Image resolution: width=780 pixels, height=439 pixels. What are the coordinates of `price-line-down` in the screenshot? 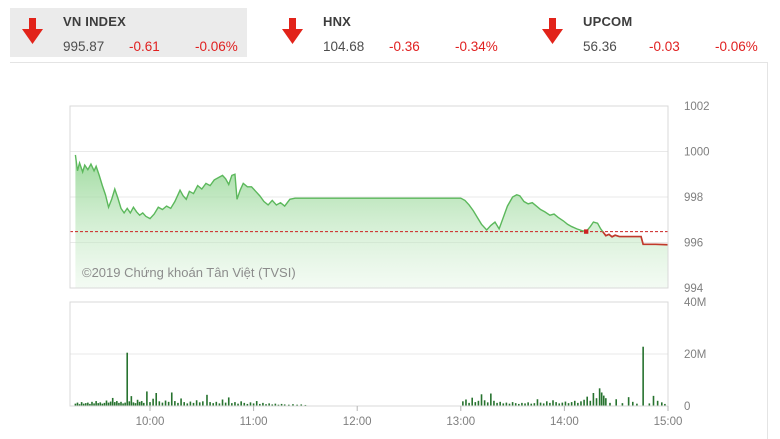 It's located at (635, 238).